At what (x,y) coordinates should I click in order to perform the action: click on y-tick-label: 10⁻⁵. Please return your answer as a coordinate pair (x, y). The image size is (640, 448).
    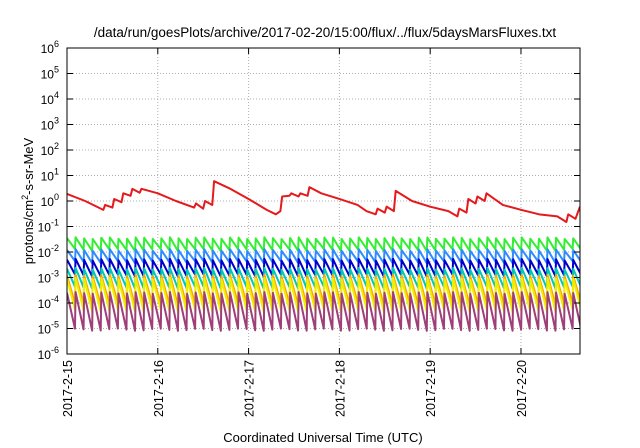
    Looking at the image, I should click on (48, 328).